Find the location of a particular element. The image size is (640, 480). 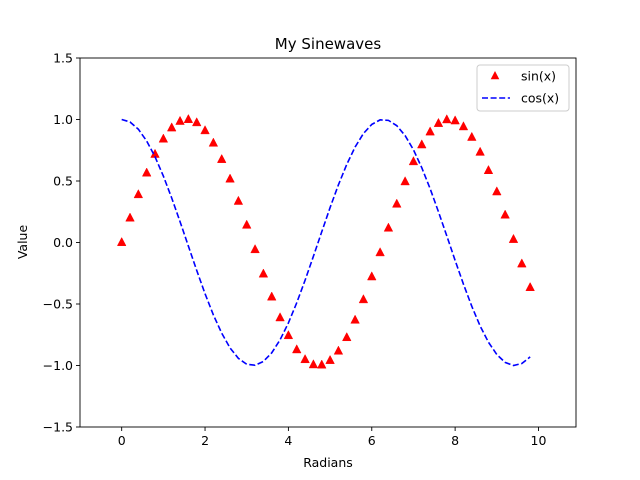

legend-label: sin(x) is located at coordinates (538, 76).